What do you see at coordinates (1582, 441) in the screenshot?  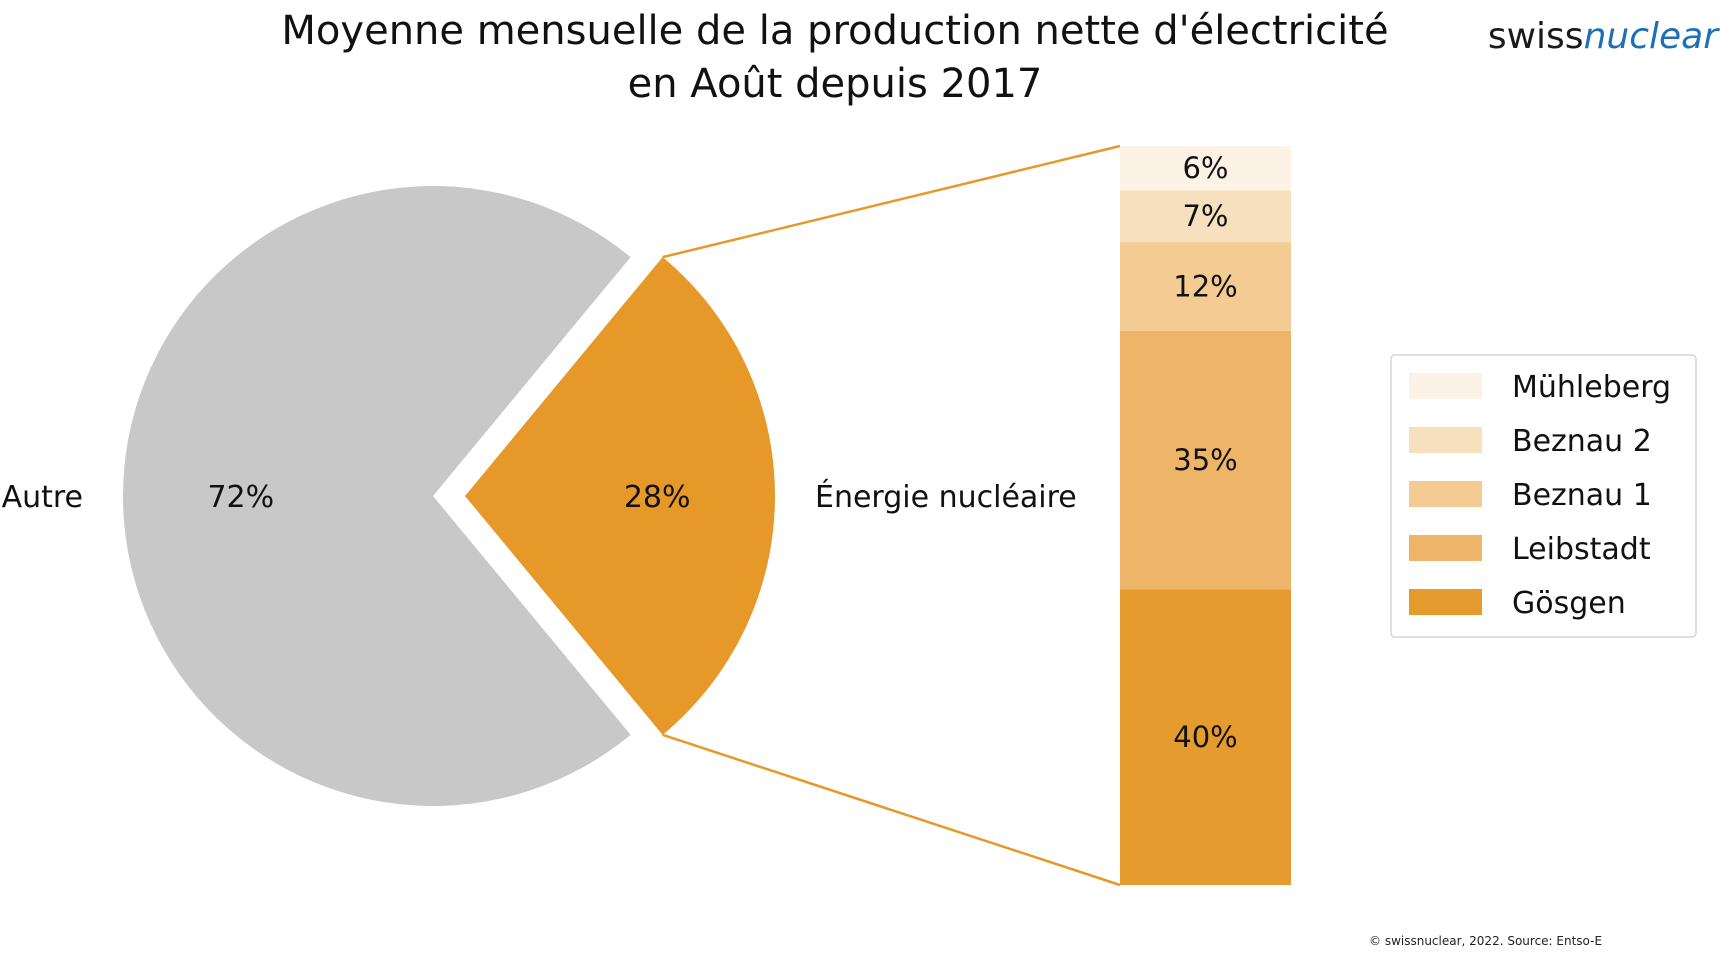 I see `legend-label-beznau-2: Beznau 2` at bounding box center [1582, 441].